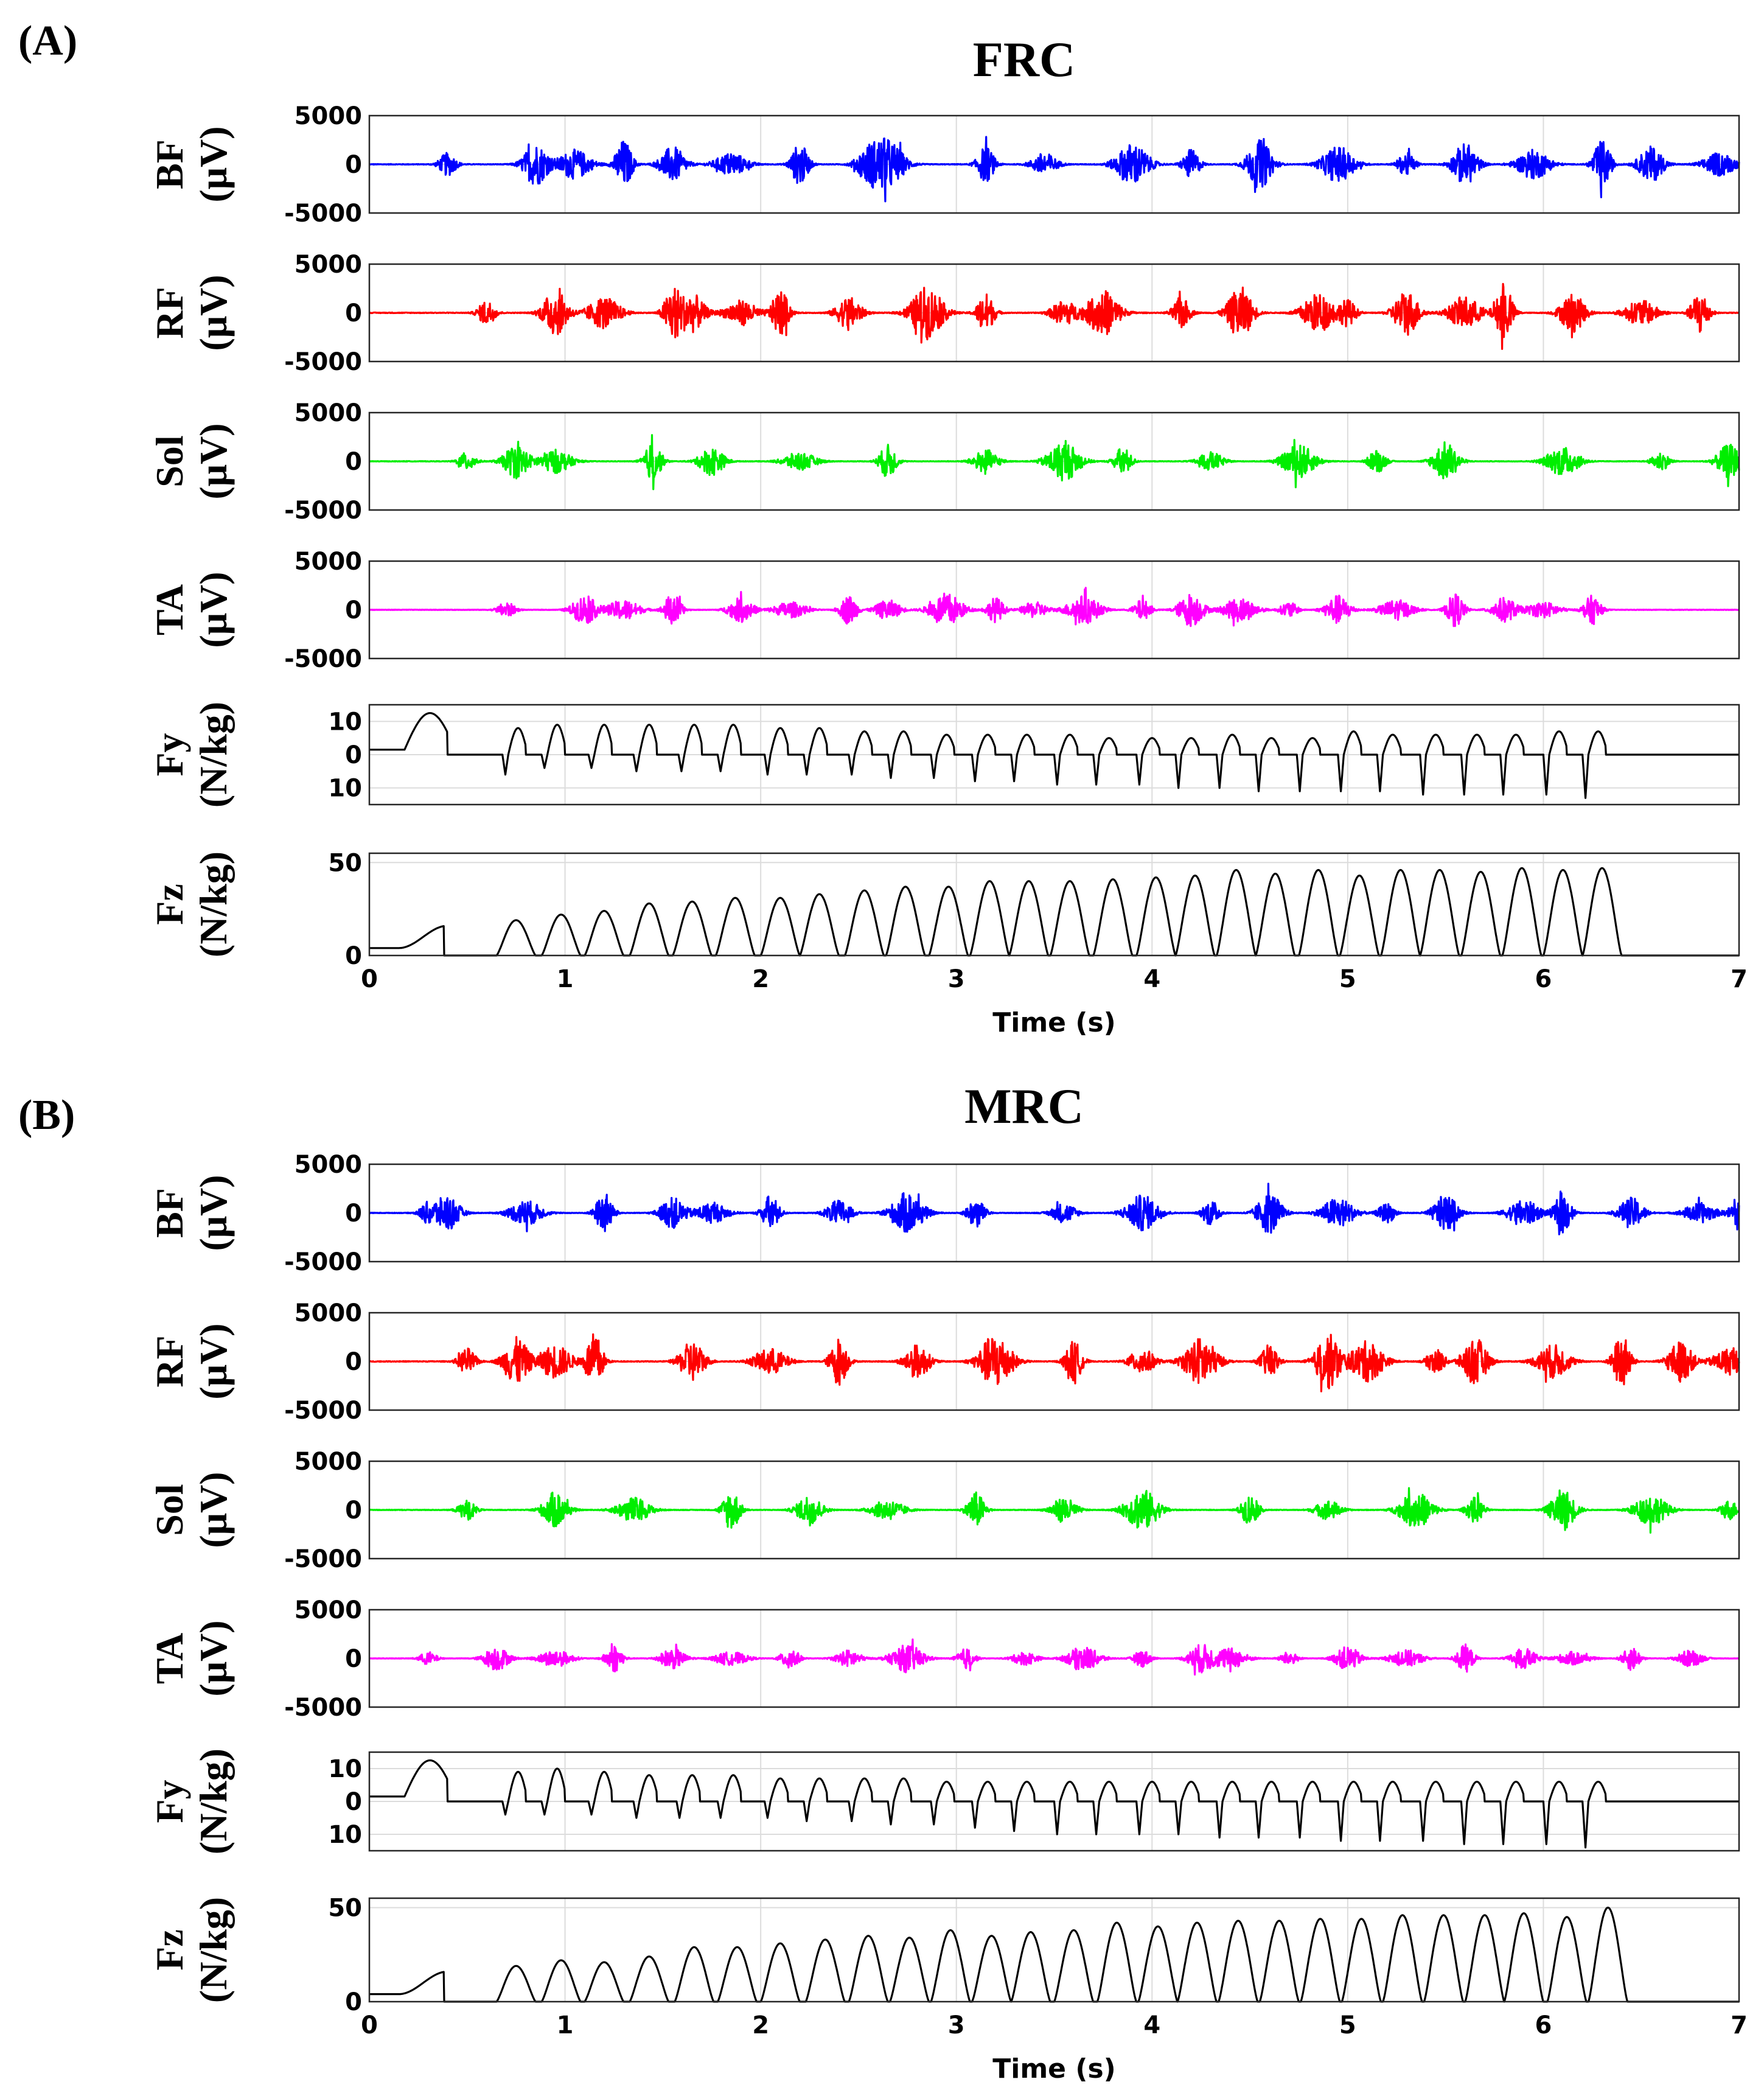 The width and height of the screenshot is (1764, 2096). What do you see at coordinates (1543, 979) in the screenshot?
I see `x-tick-label: 6` at bounding box center [1543, 979].